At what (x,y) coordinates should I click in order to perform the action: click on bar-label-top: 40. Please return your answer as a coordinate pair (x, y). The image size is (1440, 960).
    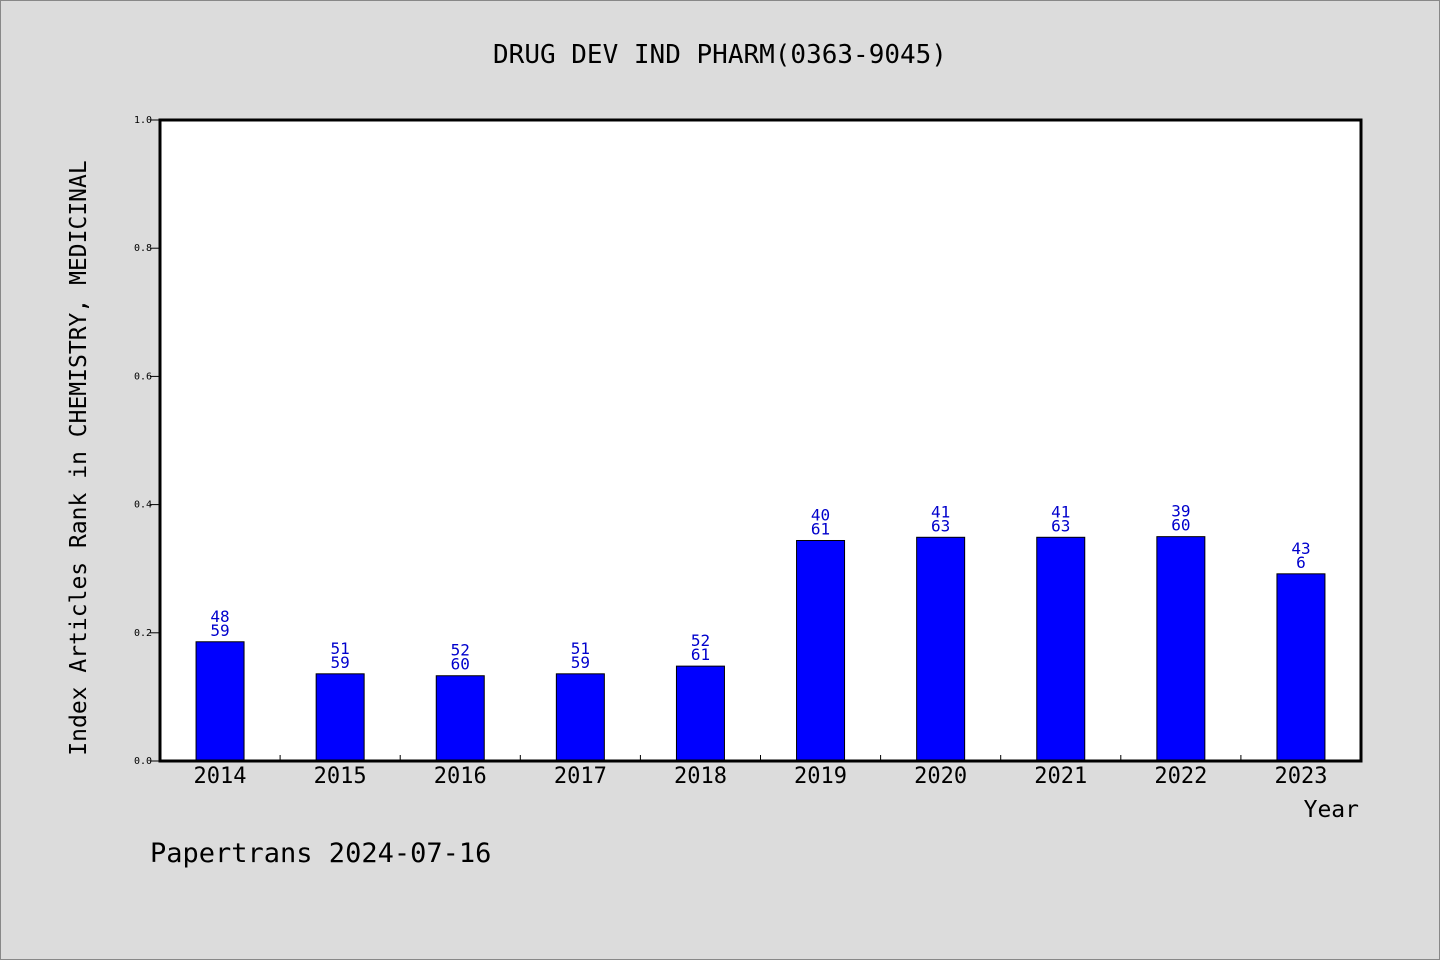
    Looking at the image, I should click on (820, 514).